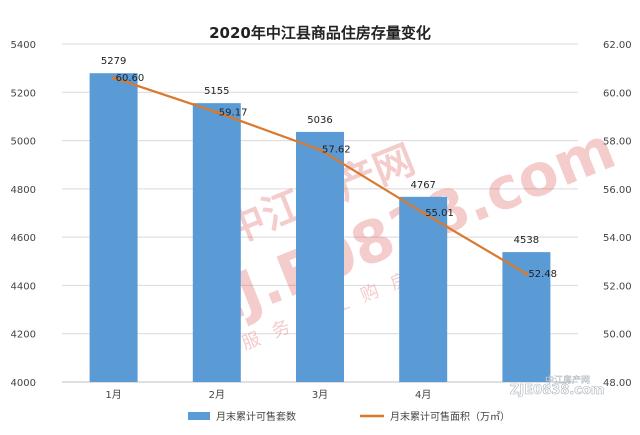  I want to click on right-tick-label: 62.00, so click(617, 45).